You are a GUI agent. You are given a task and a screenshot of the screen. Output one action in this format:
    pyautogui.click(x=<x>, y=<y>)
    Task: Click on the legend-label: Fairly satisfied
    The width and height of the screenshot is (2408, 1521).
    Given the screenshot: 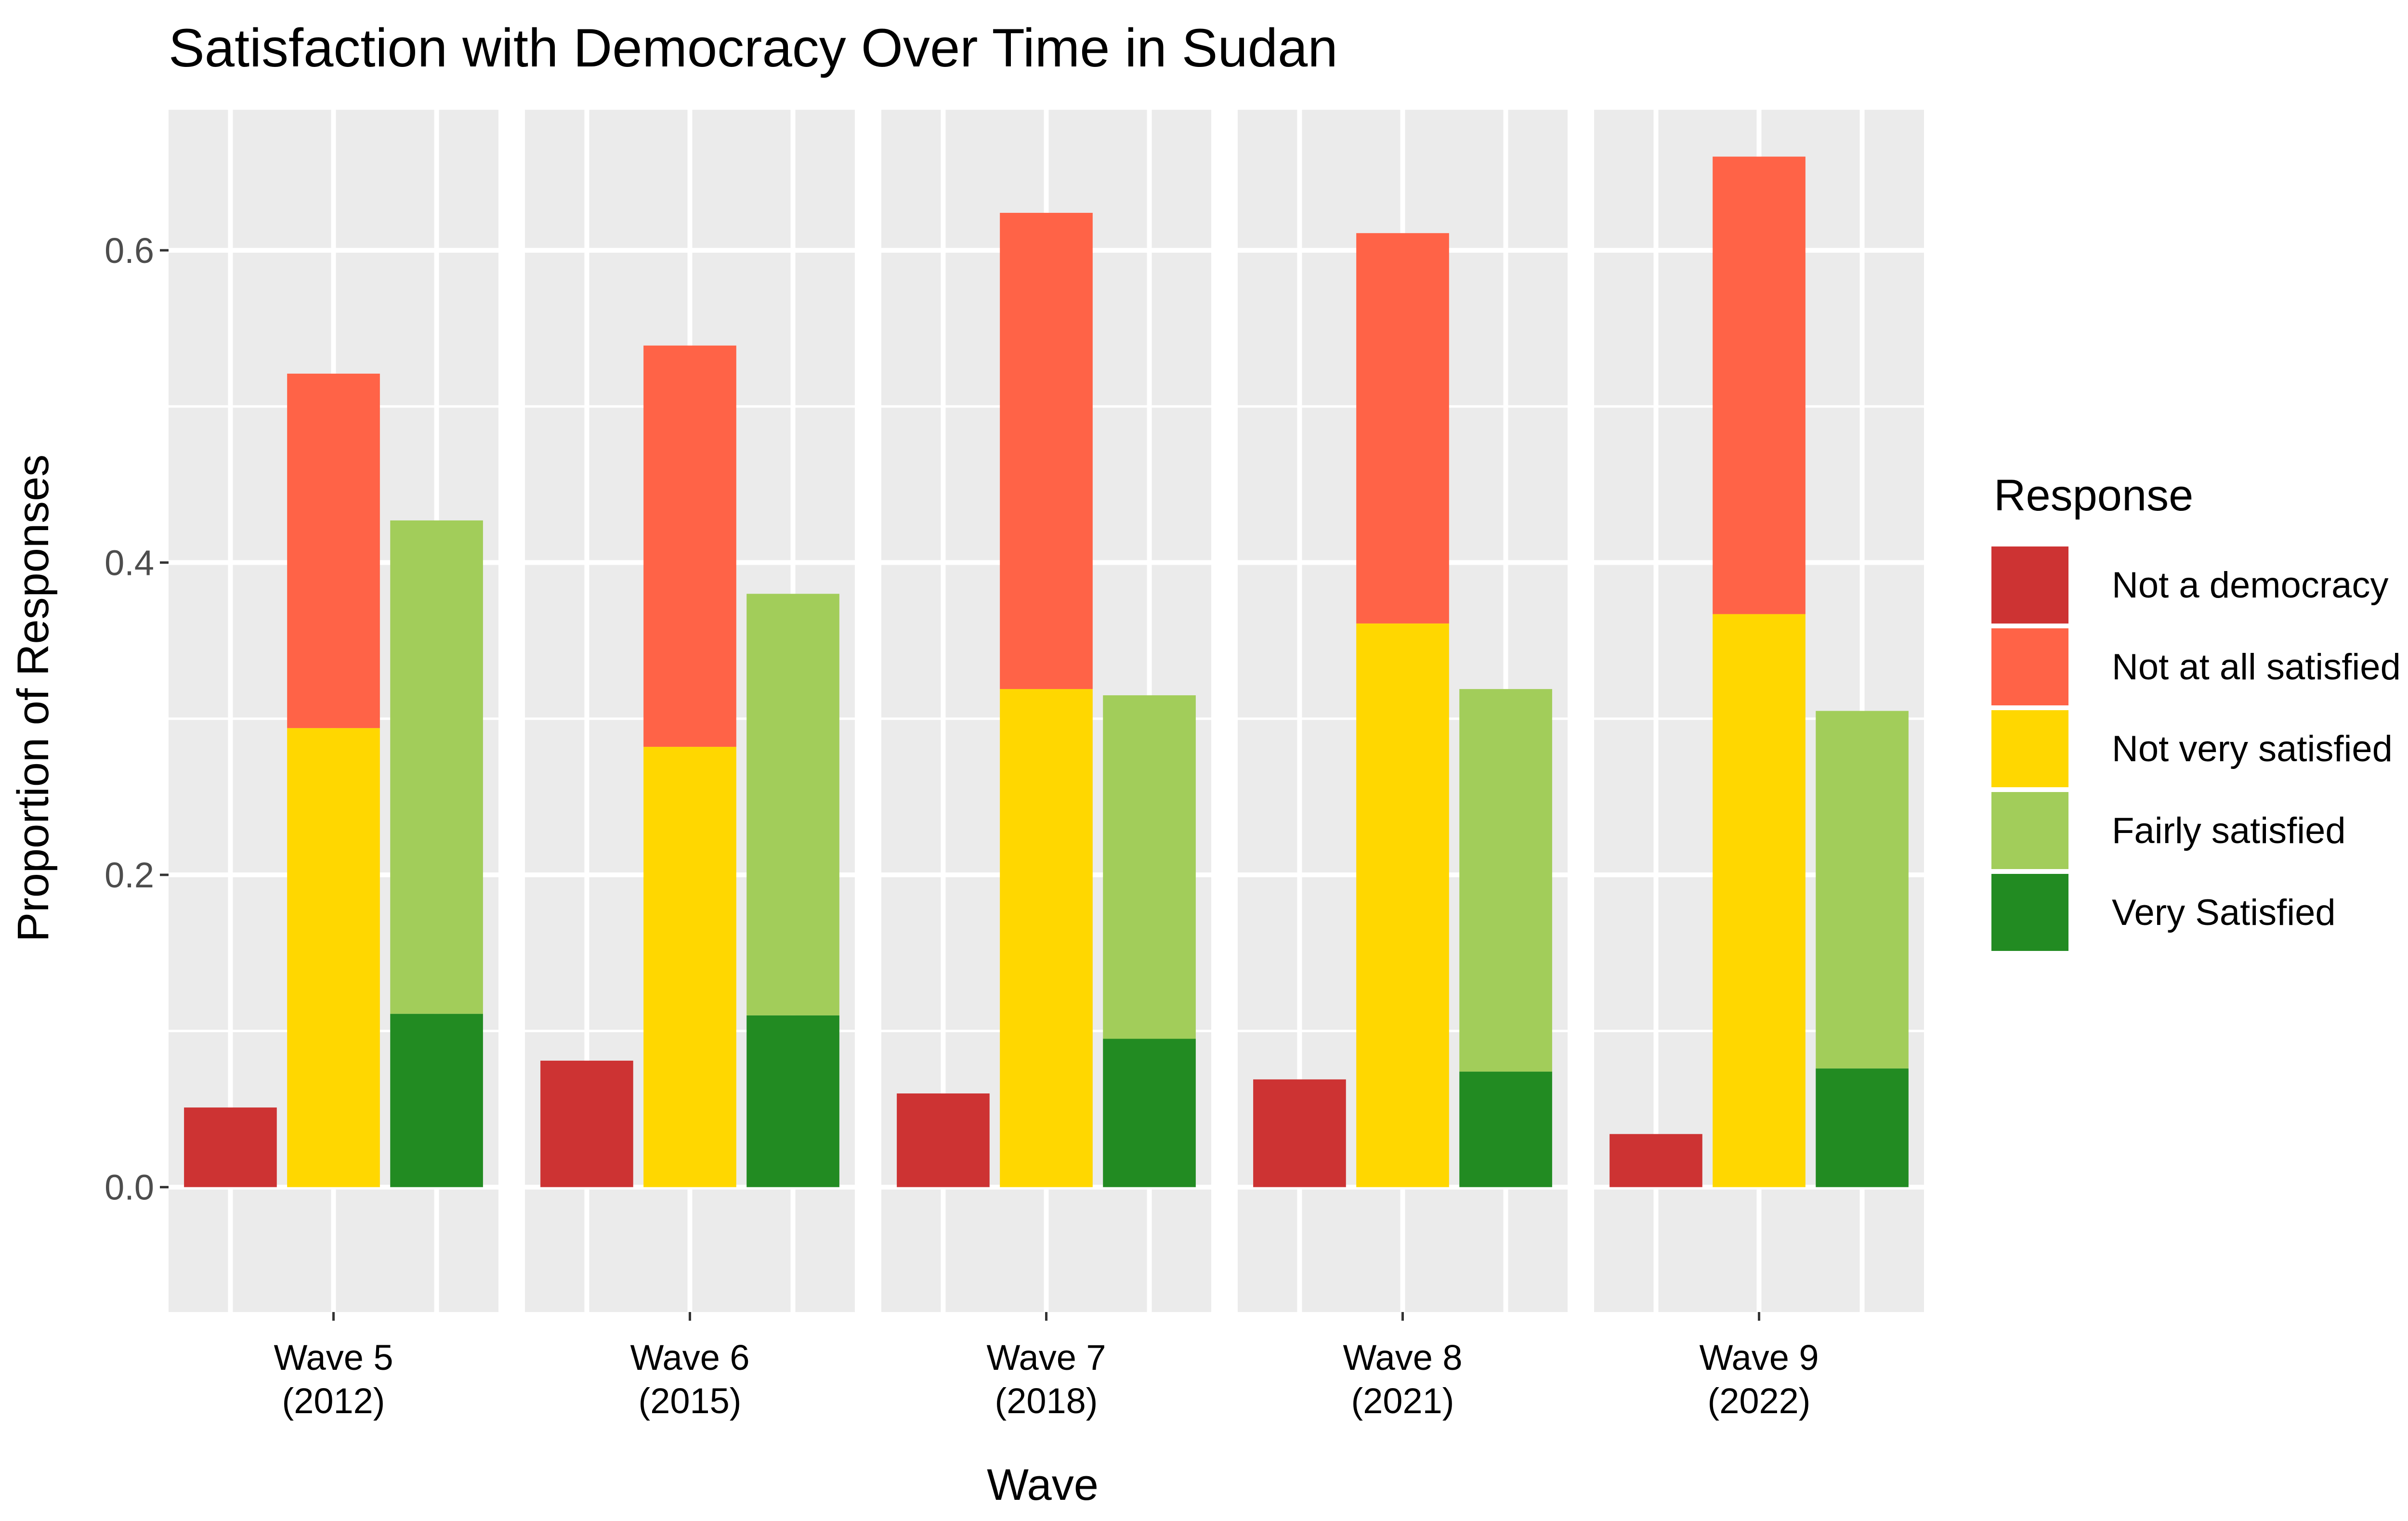 What is the action you would take?
    pyautogui.click(x=2229, y=830)
    